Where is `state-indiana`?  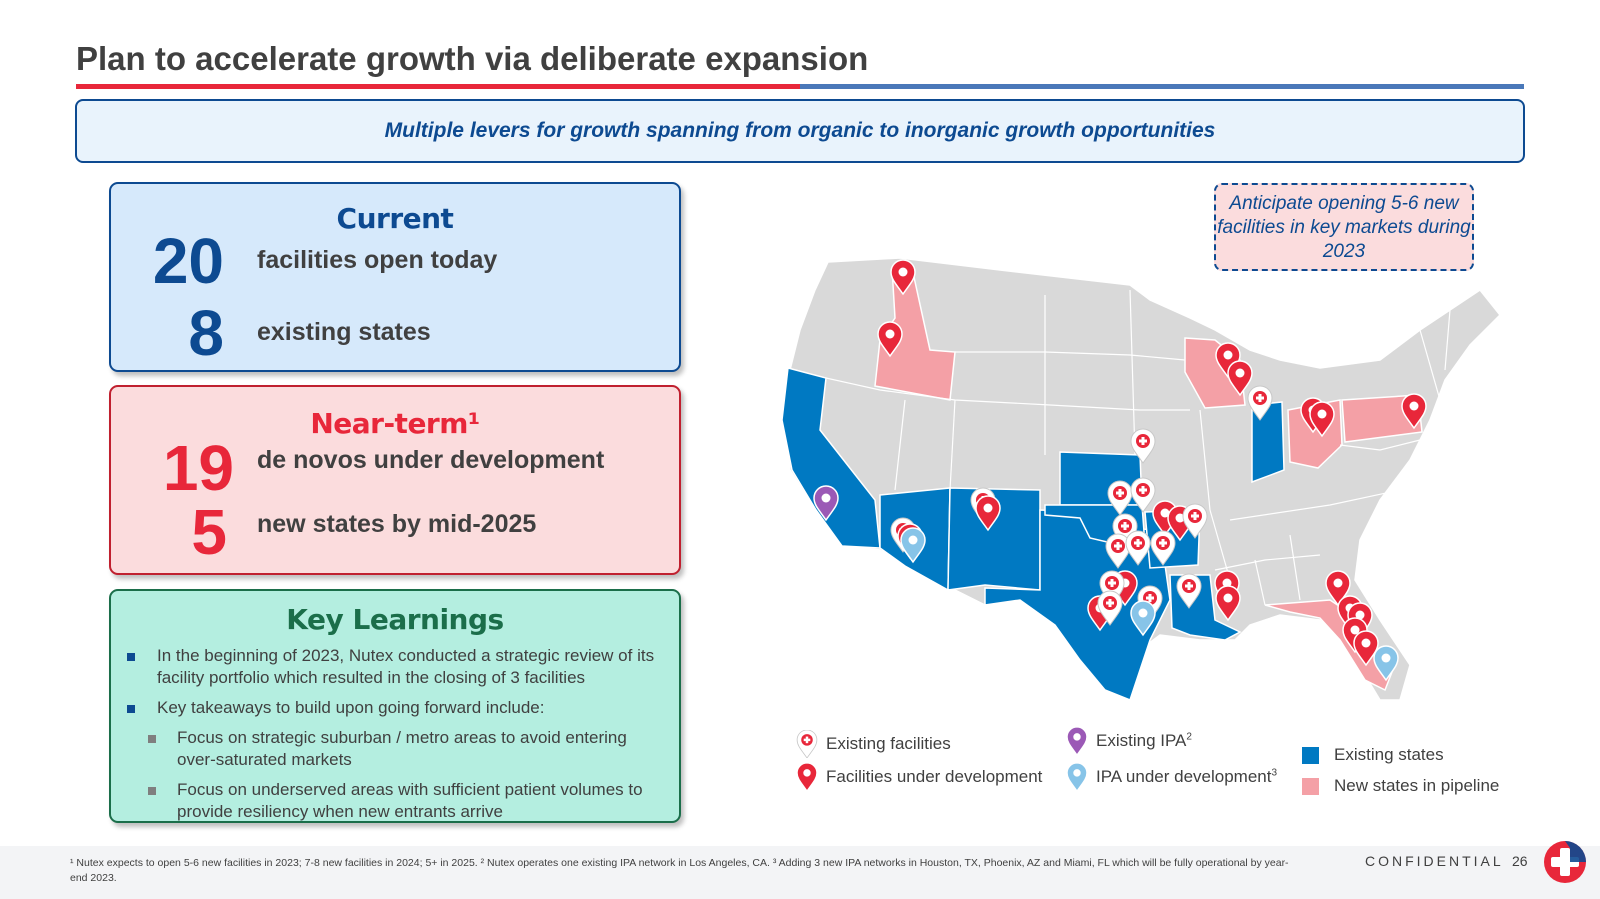 state-indiana is located at coordinates (1268, 442).